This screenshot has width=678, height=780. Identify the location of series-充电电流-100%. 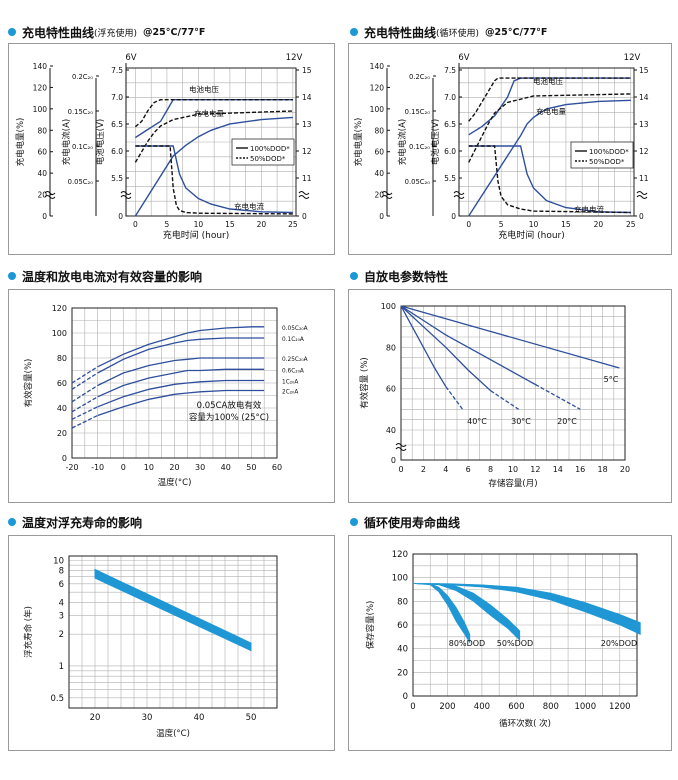
(214, 179).